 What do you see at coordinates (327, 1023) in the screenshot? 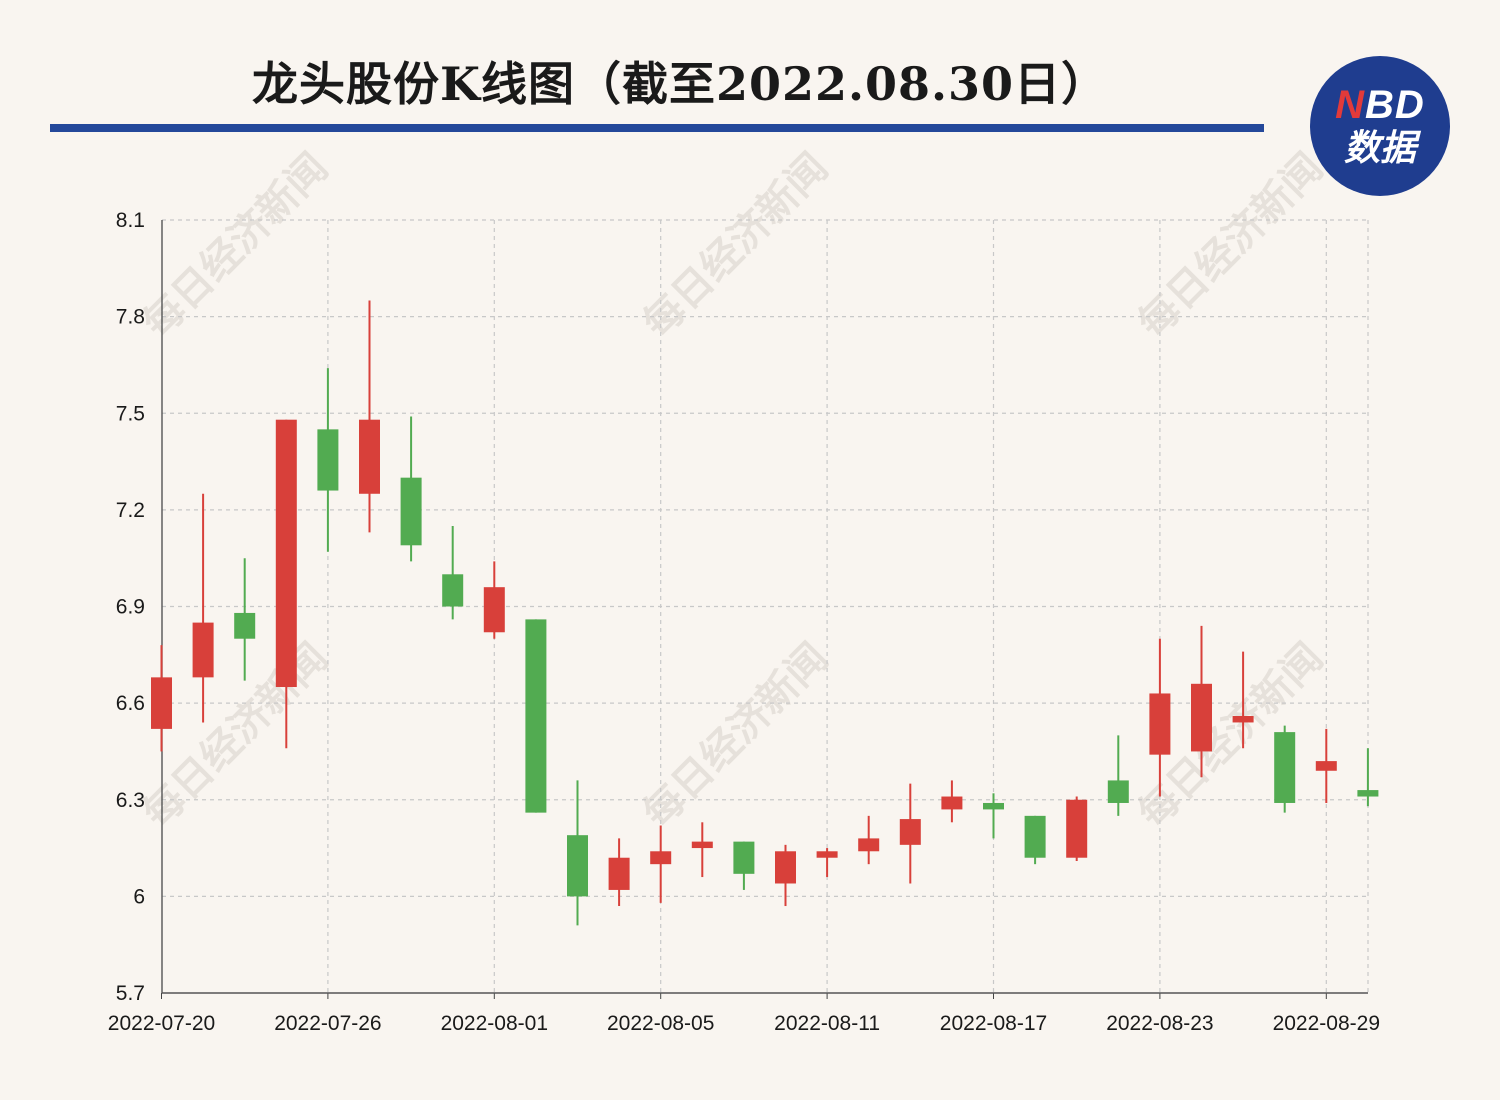
I see `x-tick-label: 2022-07-26` at bounding box center [327, 1023].